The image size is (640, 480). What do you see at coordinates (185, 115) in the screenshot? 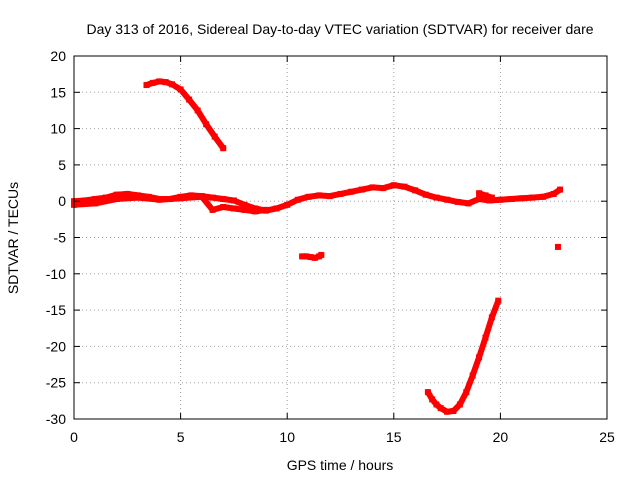
I see `series-positive-arc` at bounding box center [185, 115].